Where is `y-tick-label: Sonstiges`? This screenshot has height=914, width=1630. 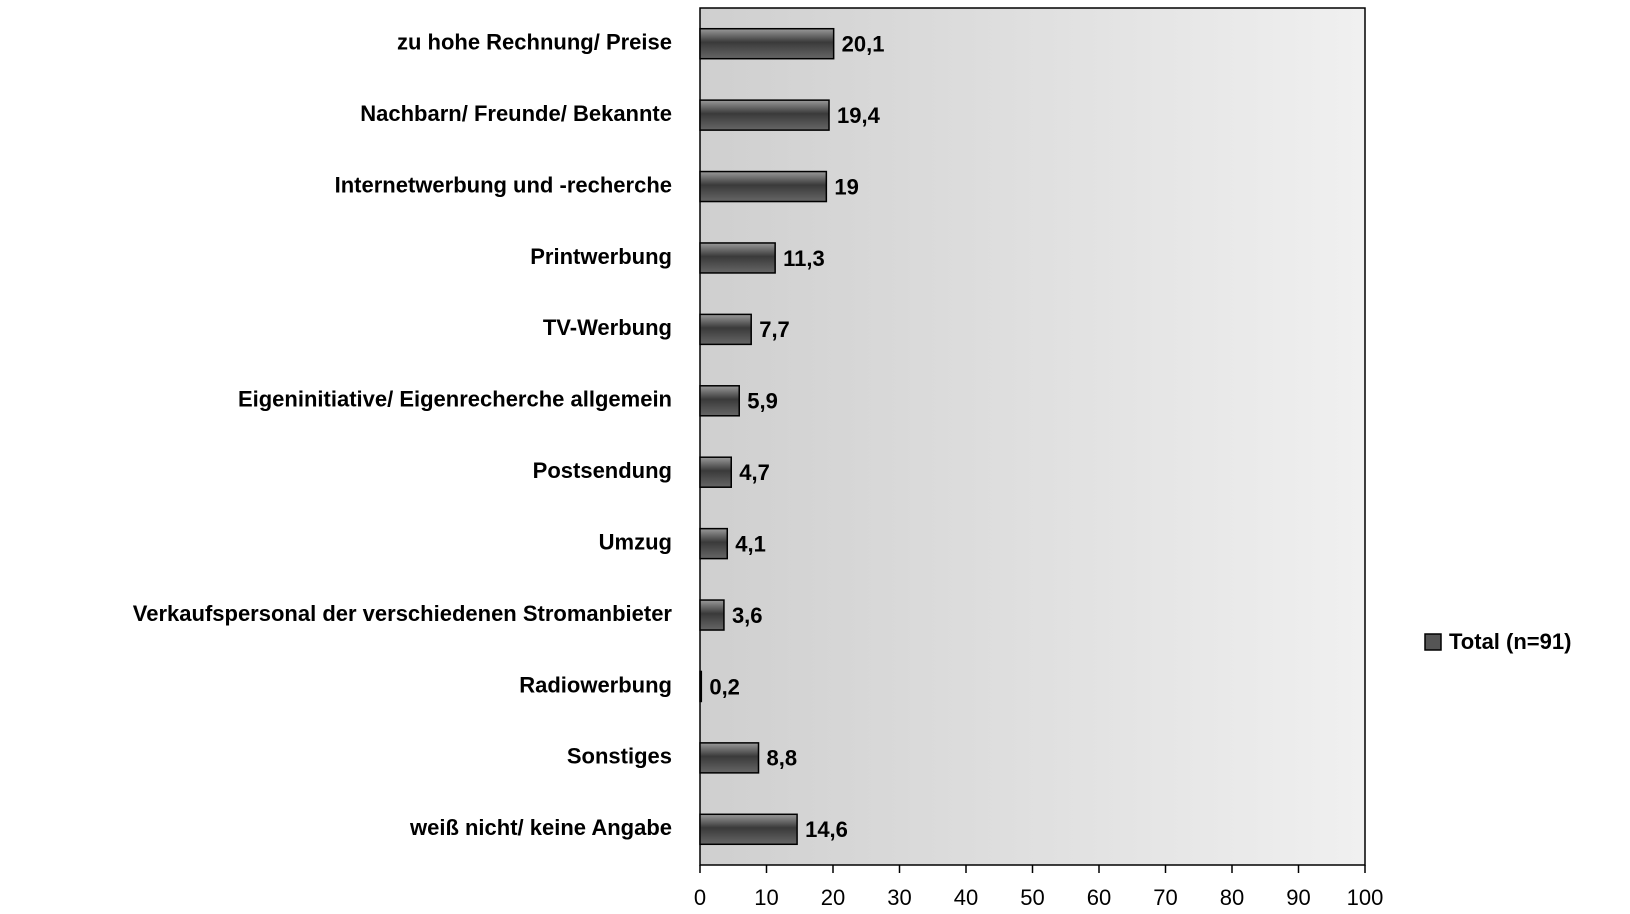 y-tick-label: Sonstiges is located at coordinates (619, 756).